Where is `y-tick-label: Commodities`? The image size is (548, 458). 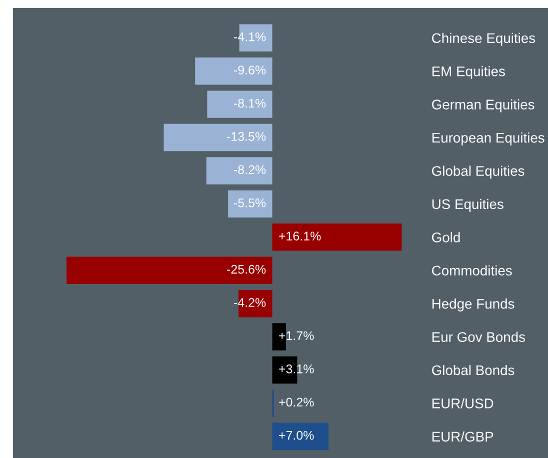
y-tick-label: Commodities is located at coordinates (472, 270).